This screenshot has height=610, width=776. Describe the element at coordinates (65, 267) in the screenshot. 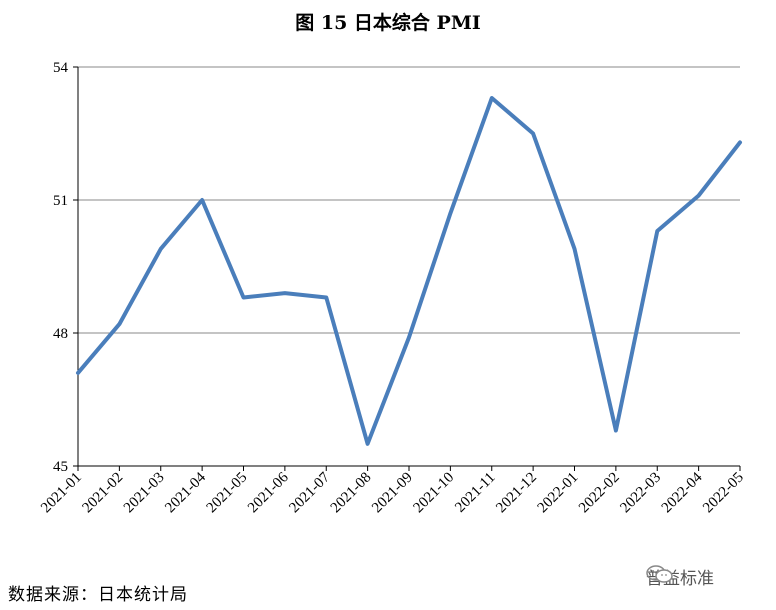

I see `y-axis-ticks: 45 48 51 54` at that location.